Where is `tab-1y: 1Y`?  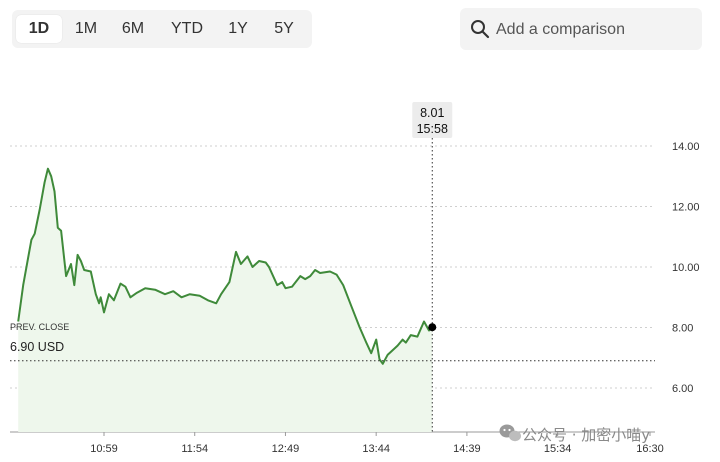 tab-1y: 1Y is located at coordinates (238, 28).